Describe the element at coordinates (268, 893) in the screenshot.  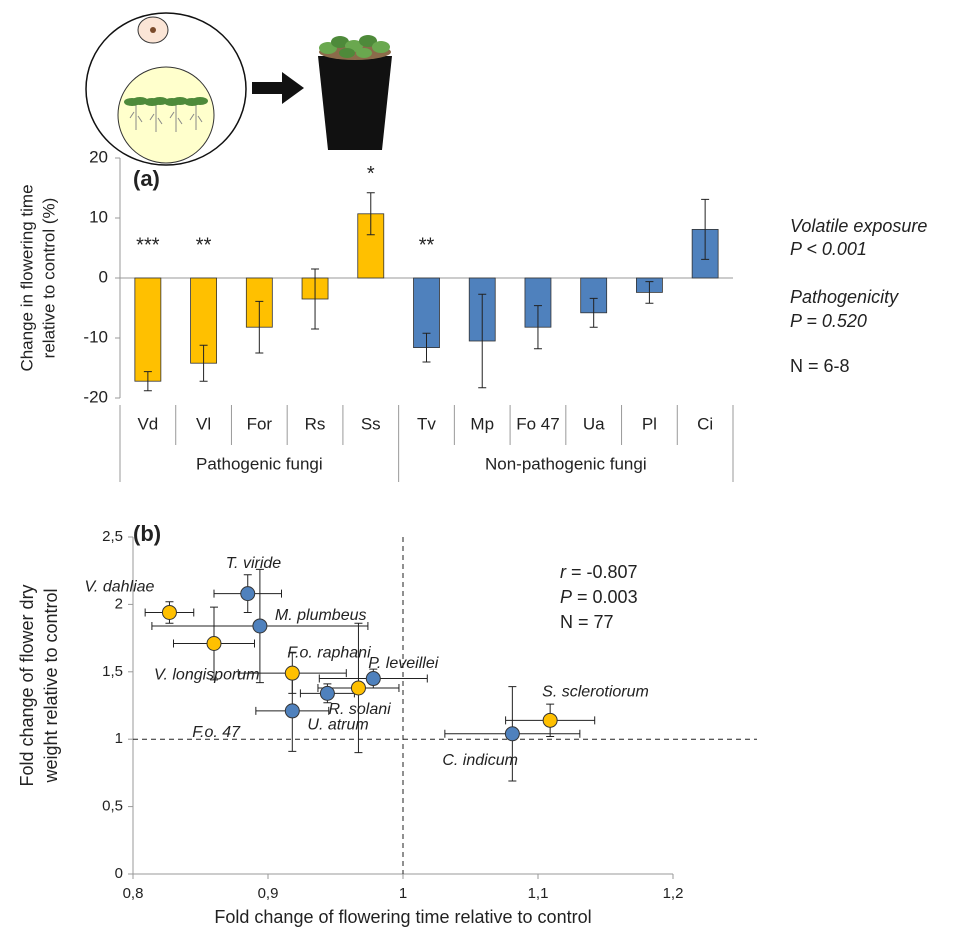
I see `x-tick-label: 0,9` at that location.